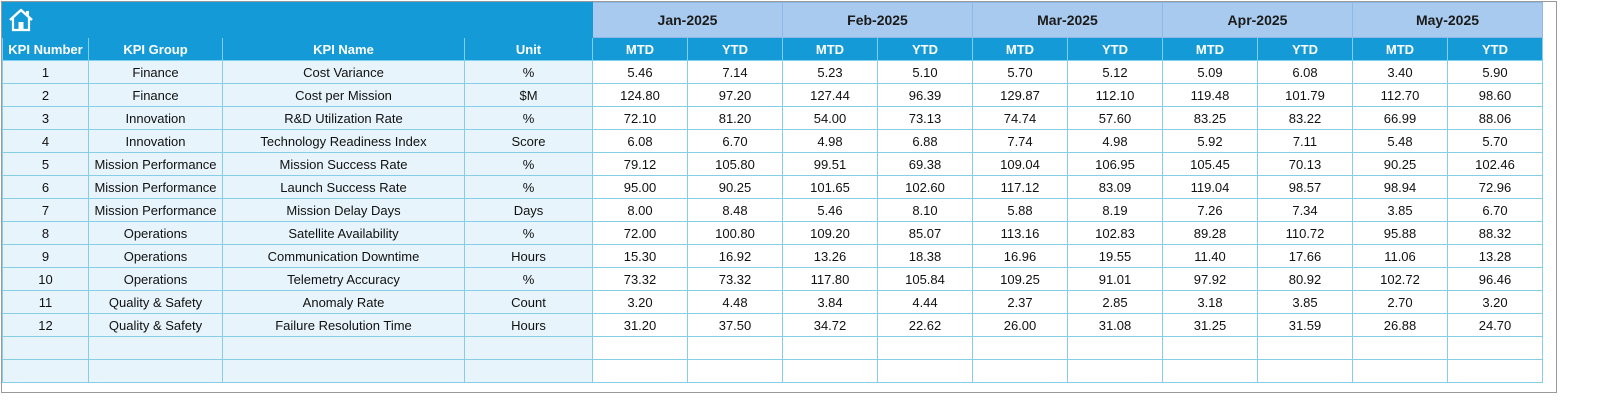 The height and width of the screenshot is (403, 1600). Describe the element at coordinates (297, 20) in the screenshot. I see `header-banner` at that location.